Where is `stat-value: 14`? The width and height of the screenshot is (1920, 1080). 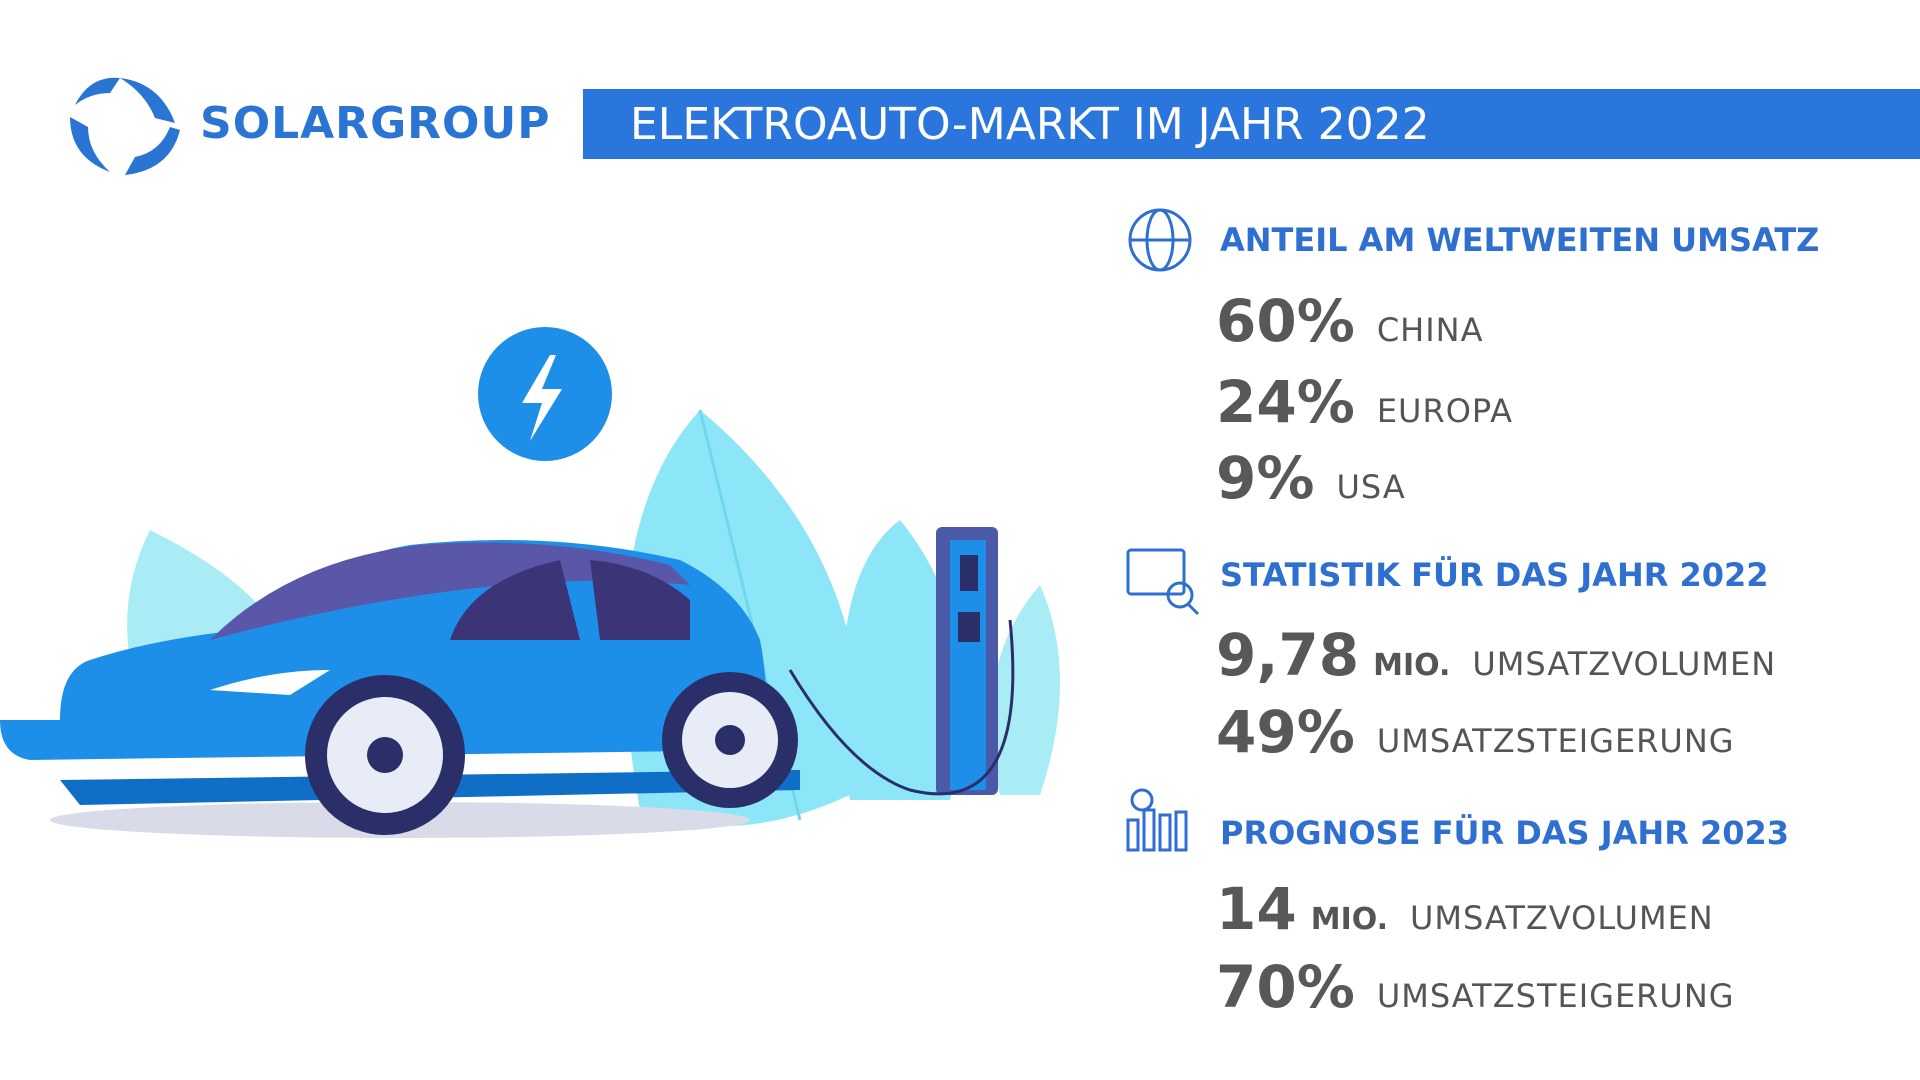 stat-value: 14 is located at coordinates (1256, 909).